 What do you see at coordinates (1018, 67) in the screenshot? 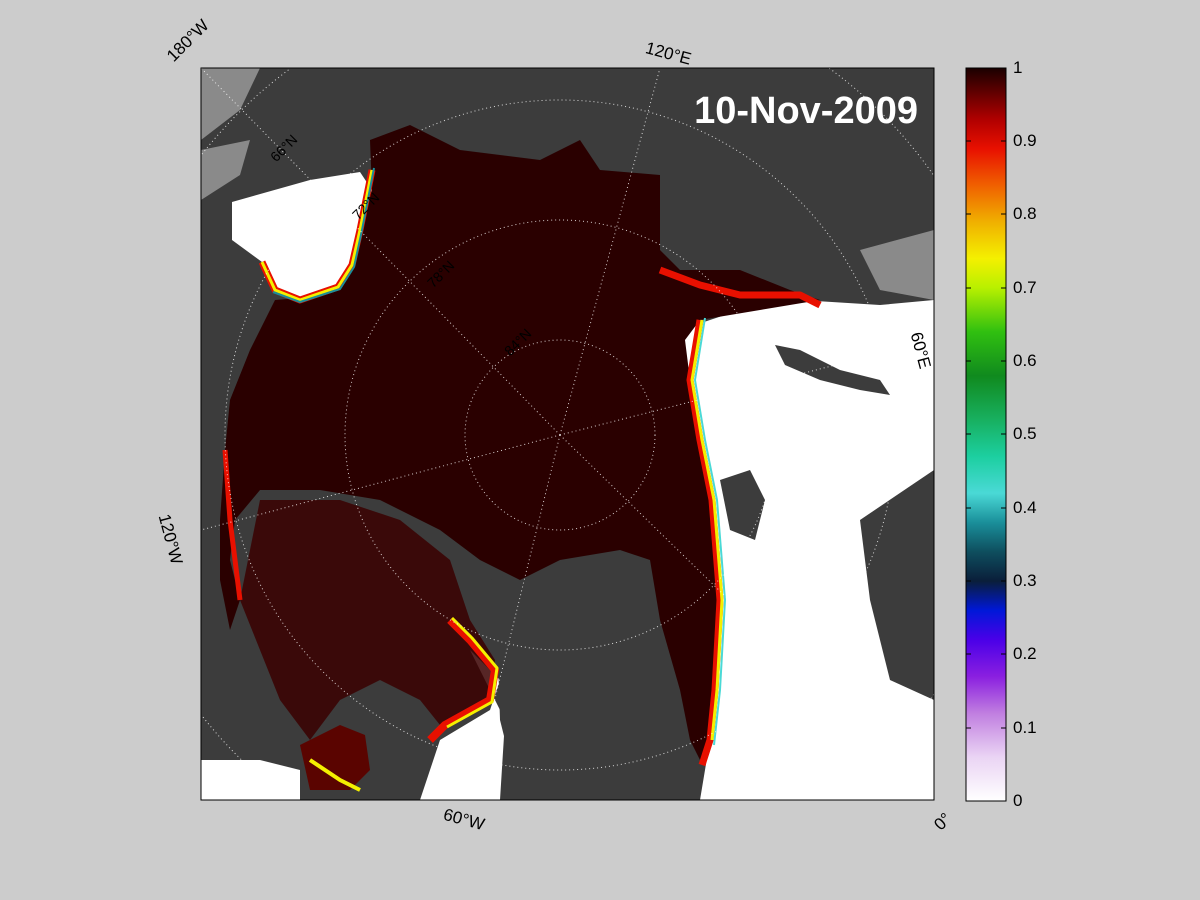
I see `colorbar-tick-label: 1` at bounding box center [1018, 67].